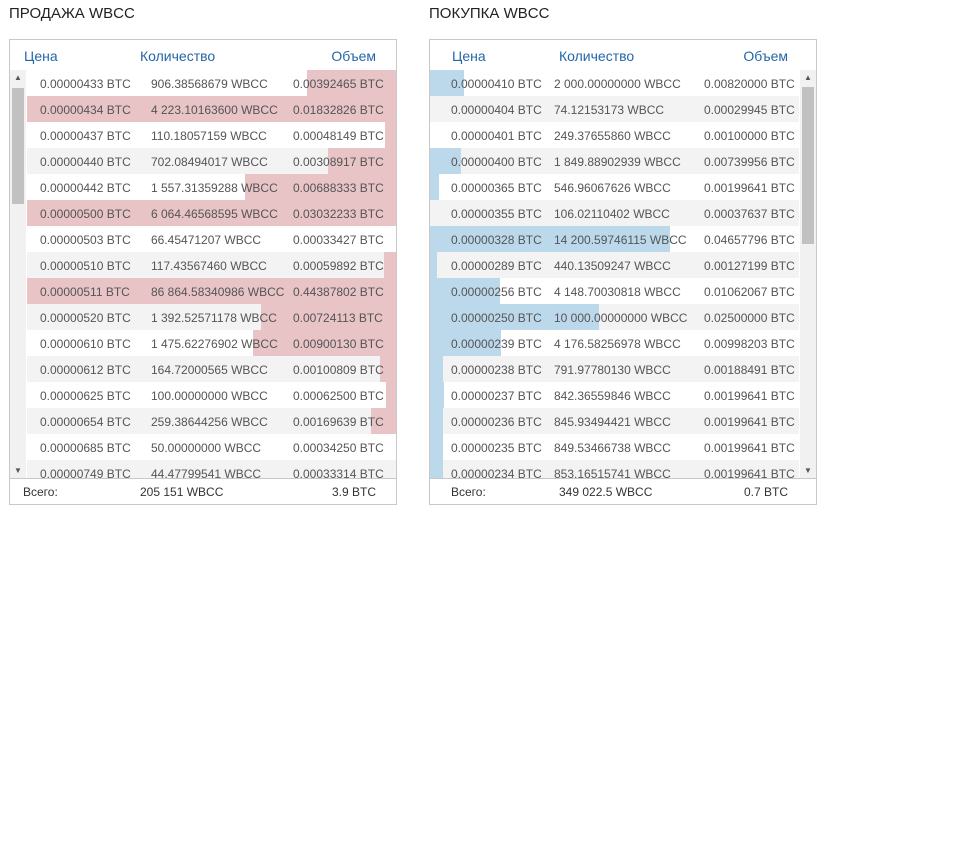 The image size is (973, 852). What do you see at coordinates (85, 188) in the screenshot?
I see `price: 0.00000442 BTC` at bounding box center [85, 188].